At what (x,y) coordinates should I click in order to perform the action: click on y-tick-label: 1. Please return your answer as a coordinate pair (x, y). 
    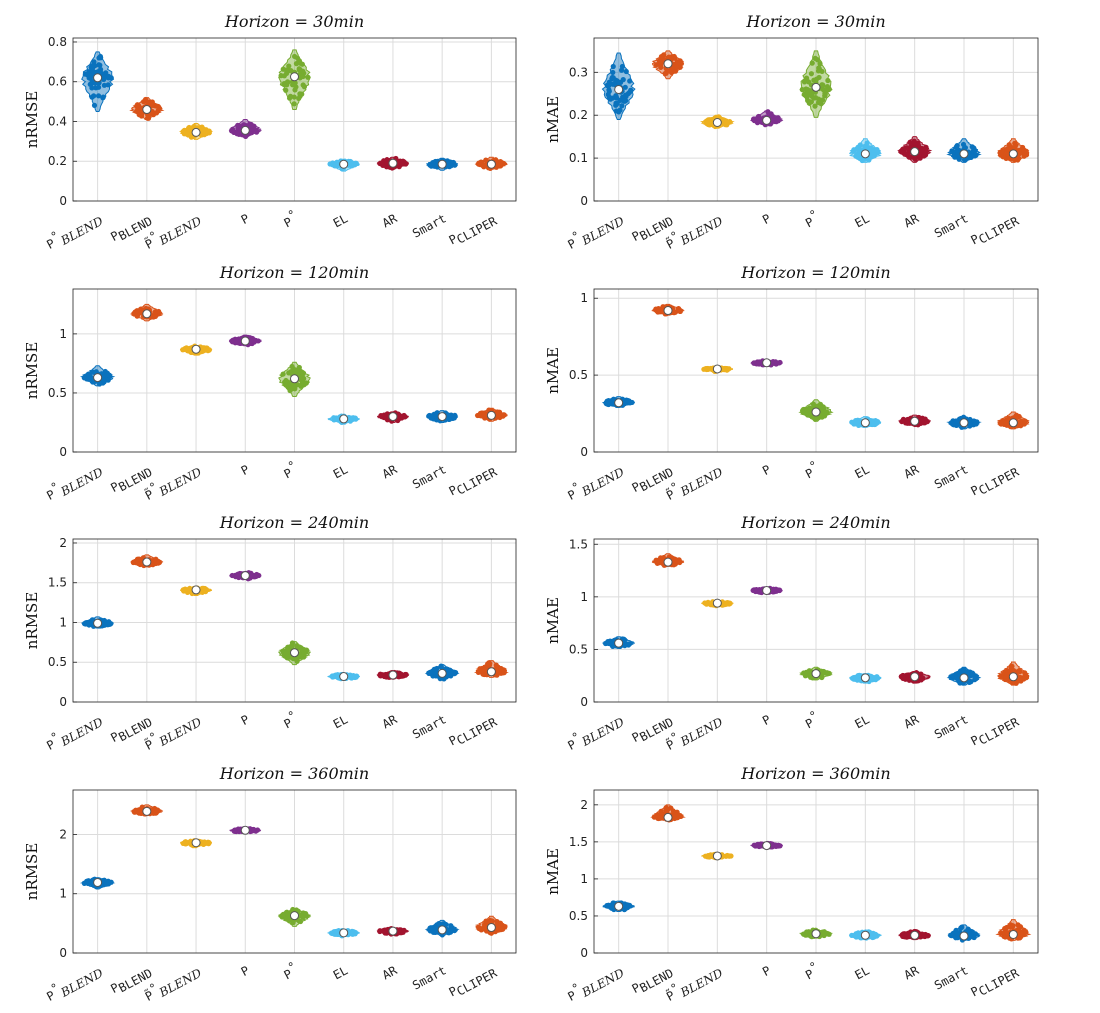
    Looking at the image, I should click on (63, 334).